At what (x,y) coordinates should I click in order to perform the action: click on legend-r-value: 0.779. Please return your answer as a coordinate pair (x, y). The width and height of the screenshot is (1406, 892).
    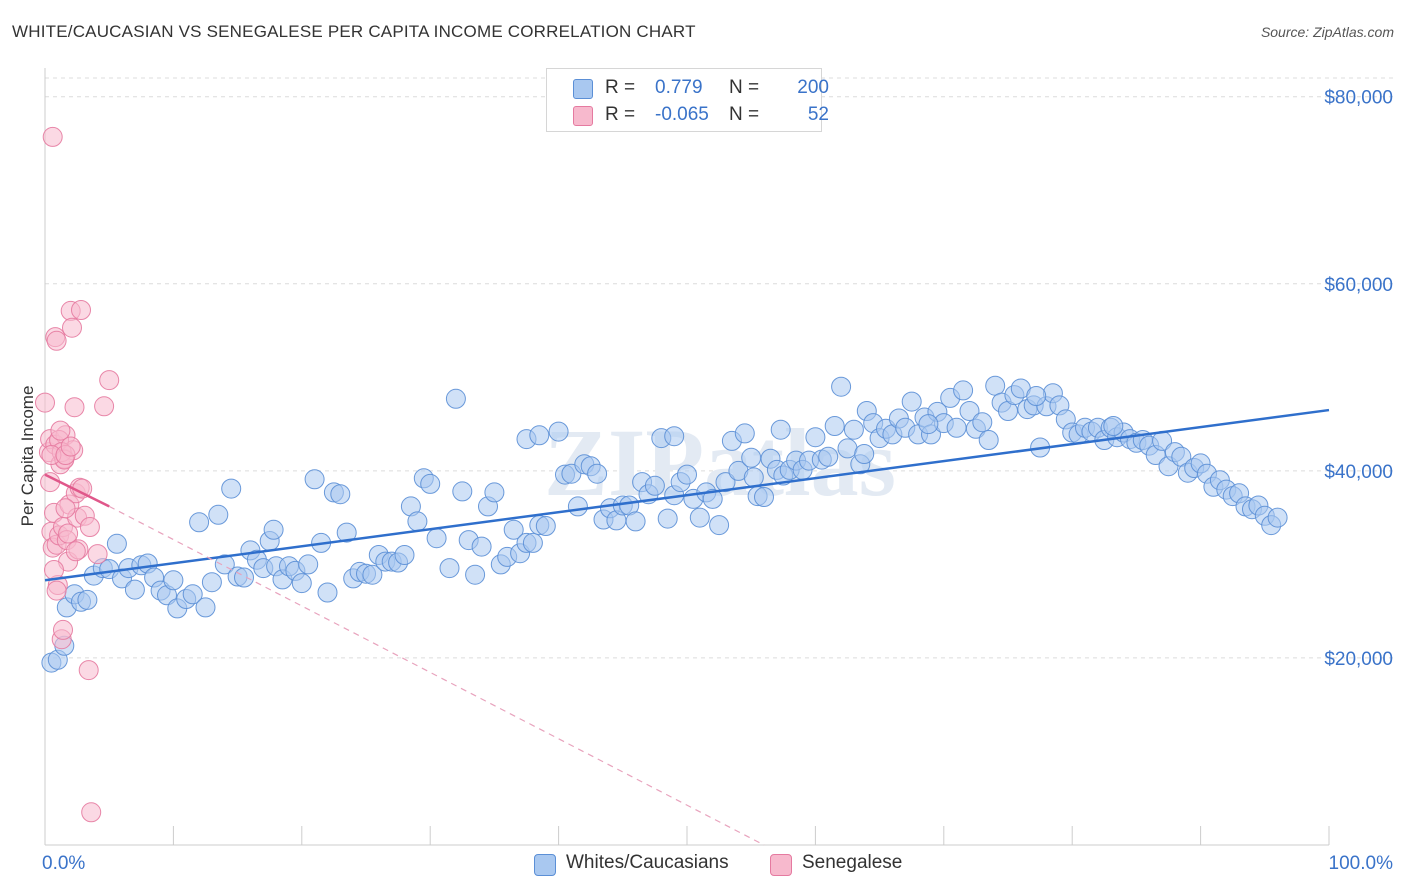
    Looking at the image, I should click on (679, 87).